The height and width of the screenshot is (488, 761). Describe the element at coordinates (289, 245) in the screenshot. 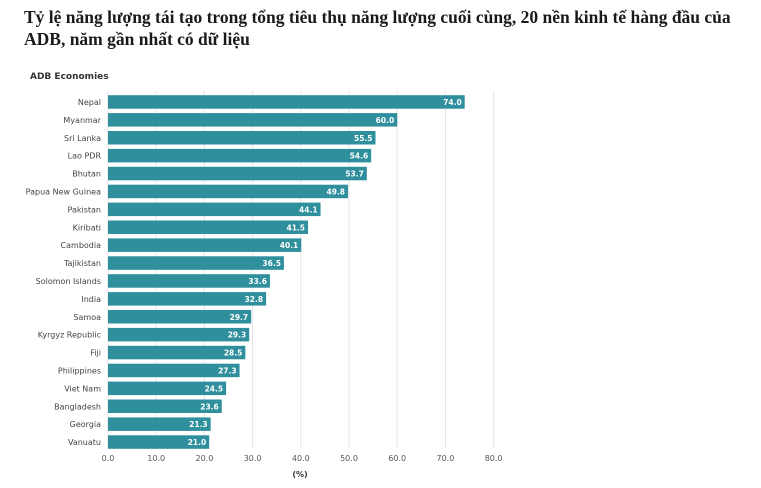

I see `data-label: 40.1` at that location.